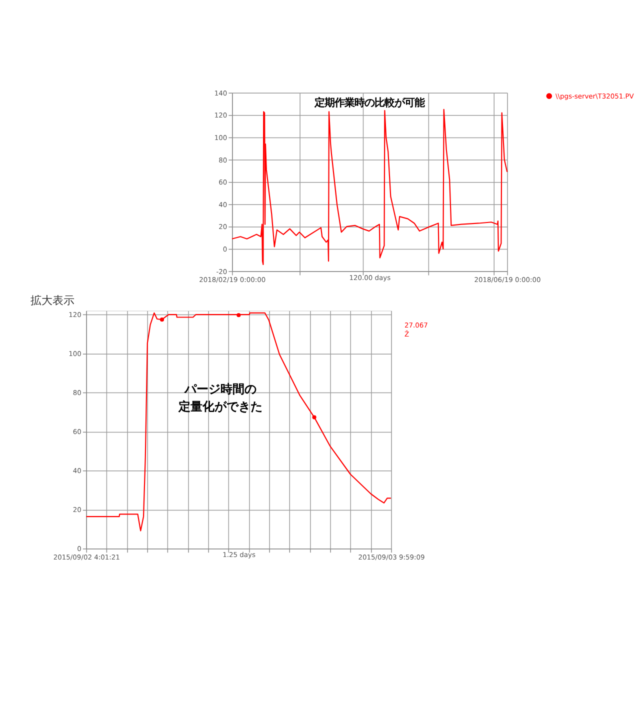 The image size is (638, 722). I want to click on annotation: 定量化ができた, so click(219, 407).